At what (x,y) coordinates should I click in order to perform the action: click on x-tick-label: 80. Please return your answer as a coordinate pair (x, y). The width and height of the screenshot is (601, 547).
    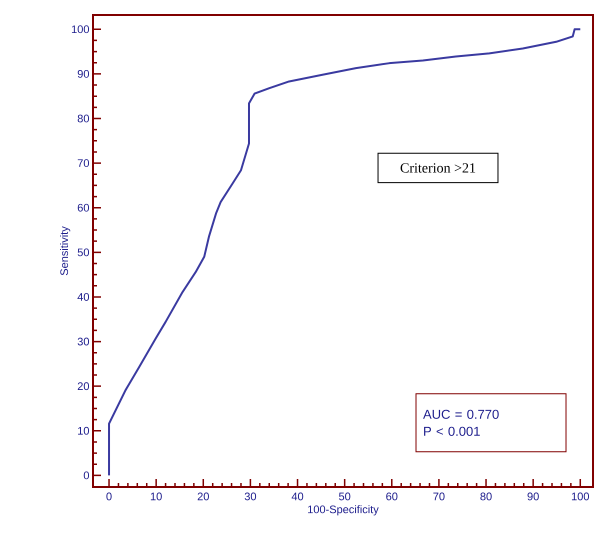
    Looking at the image, I should click on (486, 496).